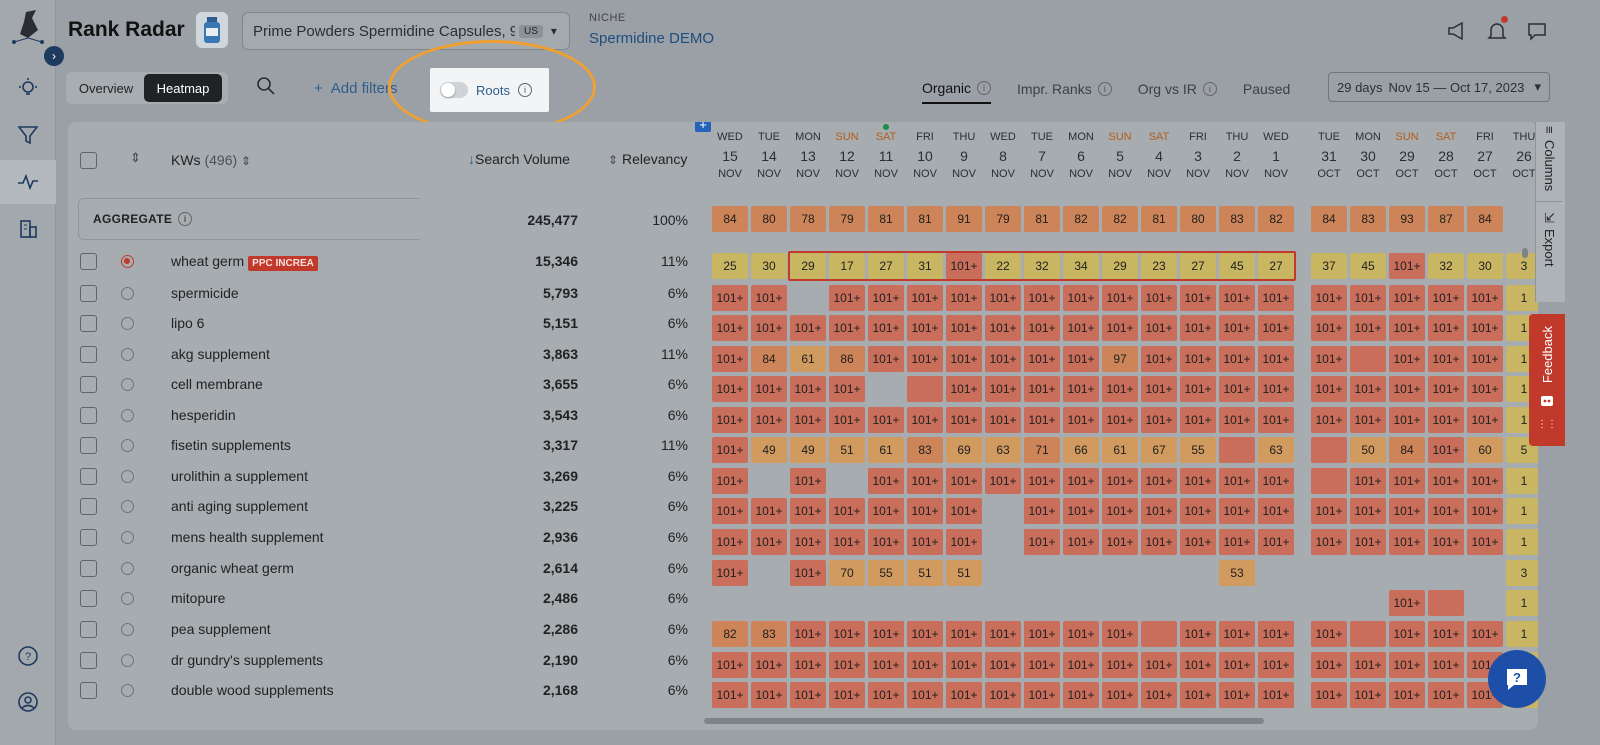 Image resolution: width=1600 pixels, height=745 pixels. What do you see at coordinates (1120, 359) in the screenshot?
I see `rank-cell: 97` at bounding box center [1120, 359].